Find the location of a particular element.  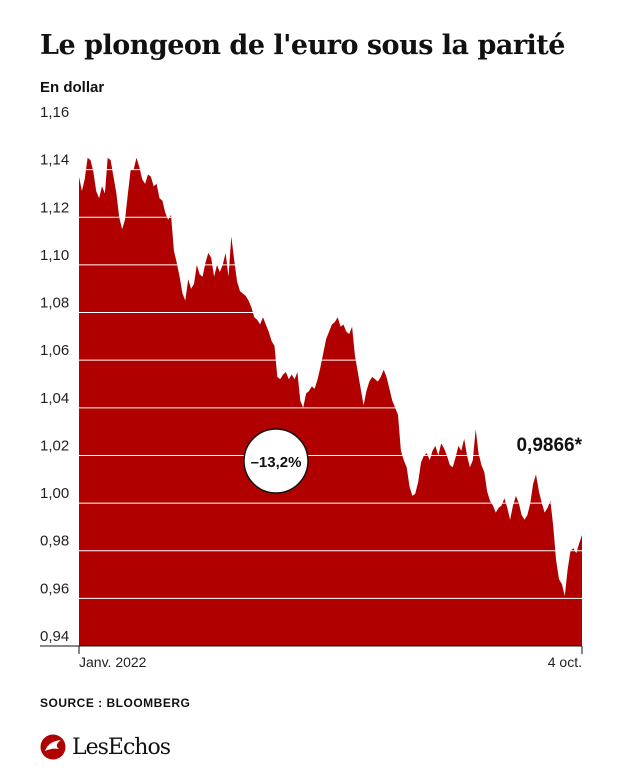

source-label: SOURCE : BLOOMBERG is located at coordinates (115, 703).